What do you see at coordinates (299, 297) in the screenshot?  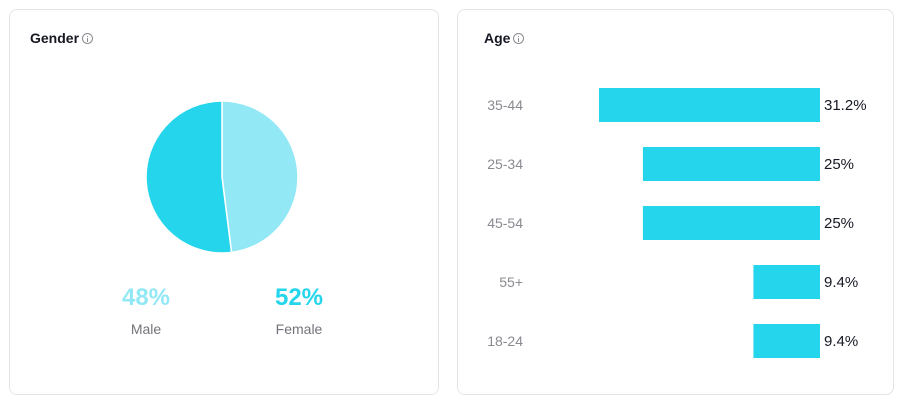 I see `female-percent: 52%` at bounding box center [299, 297].